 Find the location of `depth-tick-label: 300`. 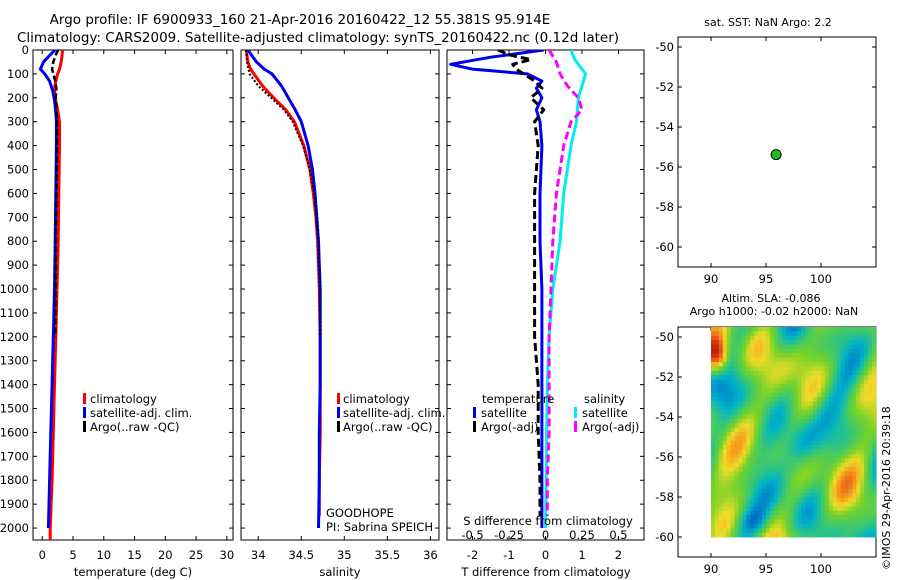

depth-tick-label: 300 is located at coordinates (18, 122).